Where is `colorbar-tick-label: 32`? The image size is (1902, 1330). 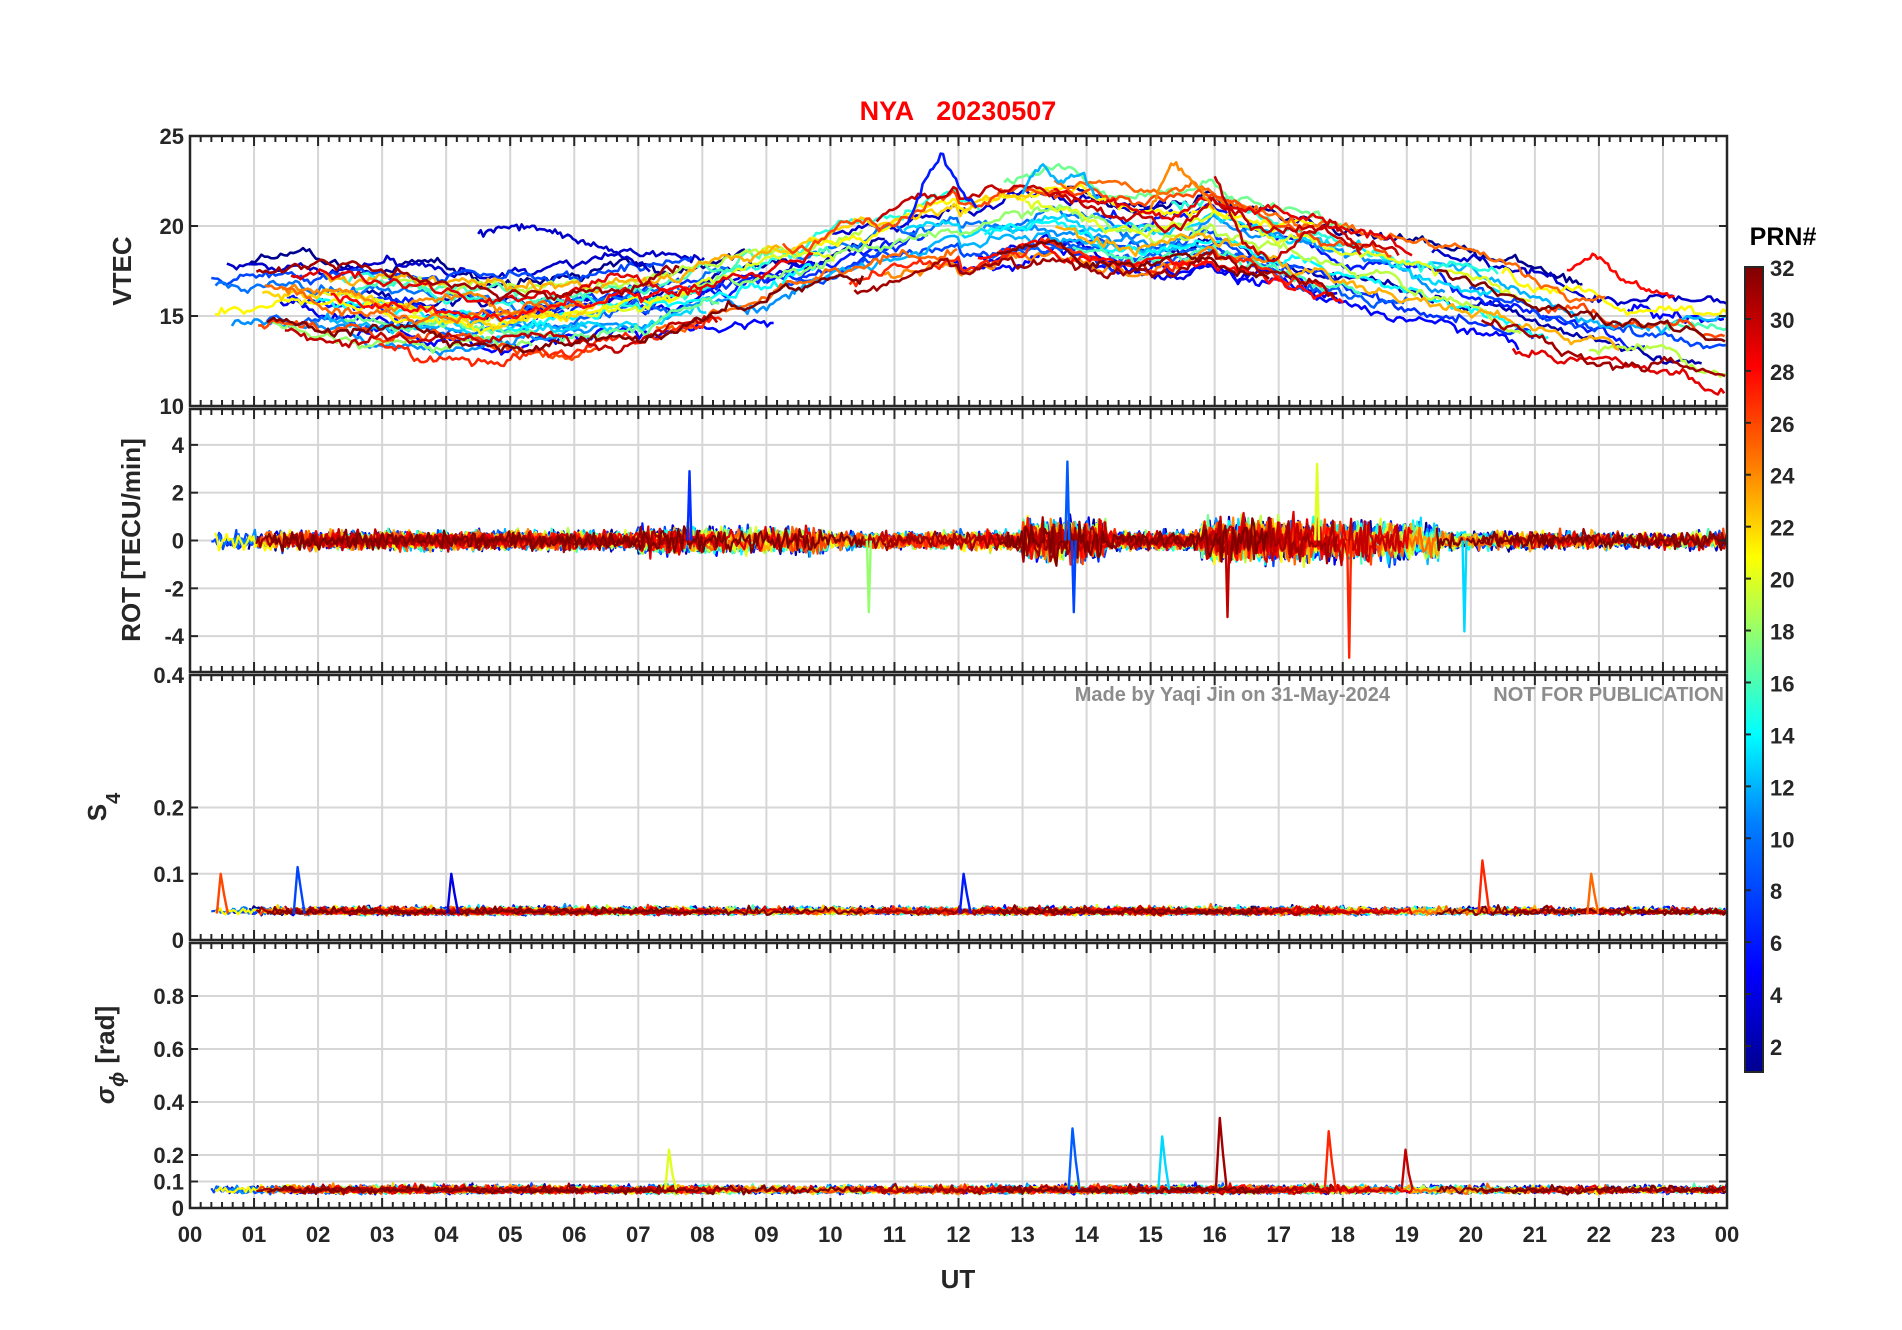
colorbar-tick-label: 32 is located at coordinates (1782, 268).